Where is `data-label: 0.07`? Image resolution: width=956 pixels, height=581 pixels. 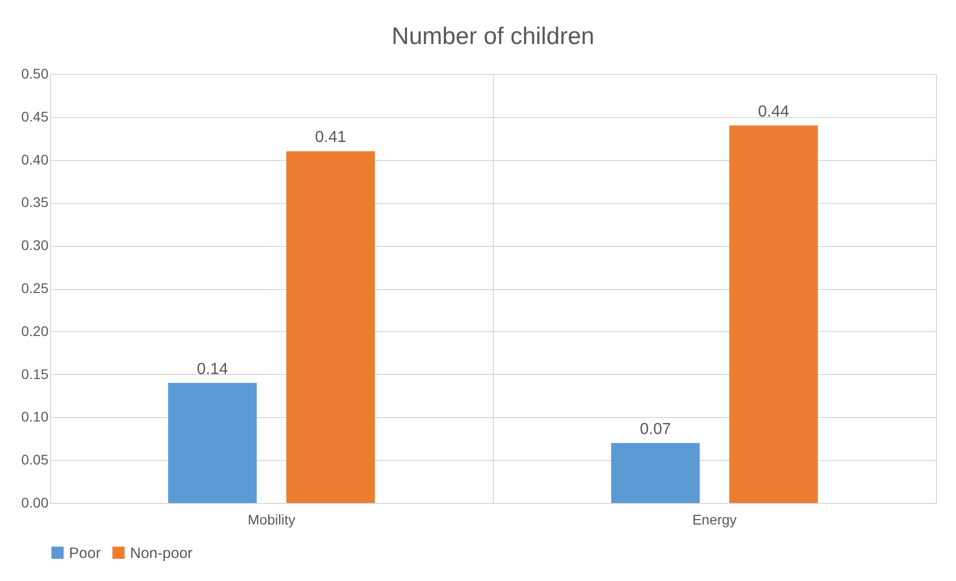
data-label: 0.07 is located at coordinates (656, 429).